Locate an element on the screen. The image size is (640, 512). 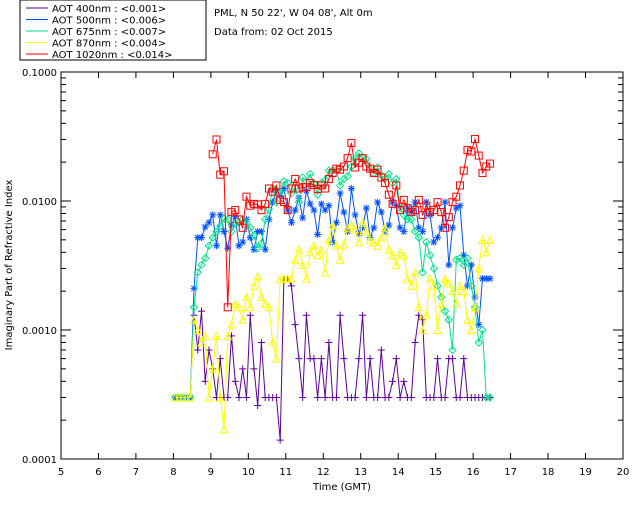
x-tick-label: 11 is located at coordinates (285, 472).